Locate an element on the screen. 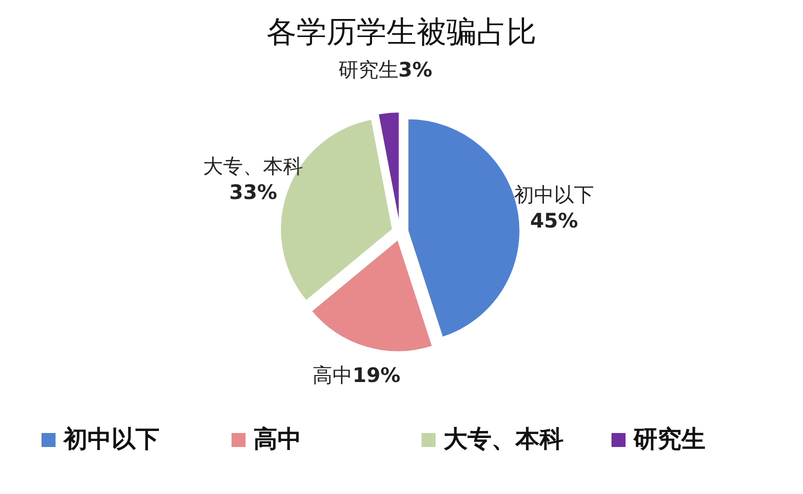 Image resolution: width=803 pixels, height=494 pixels. slice-label: 高中 is located at coordinates (332, 374).